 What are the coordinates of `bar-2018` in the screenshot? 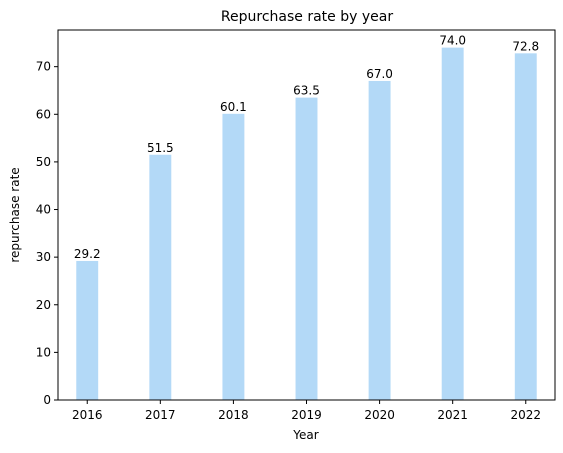 It's located at (233, 256).